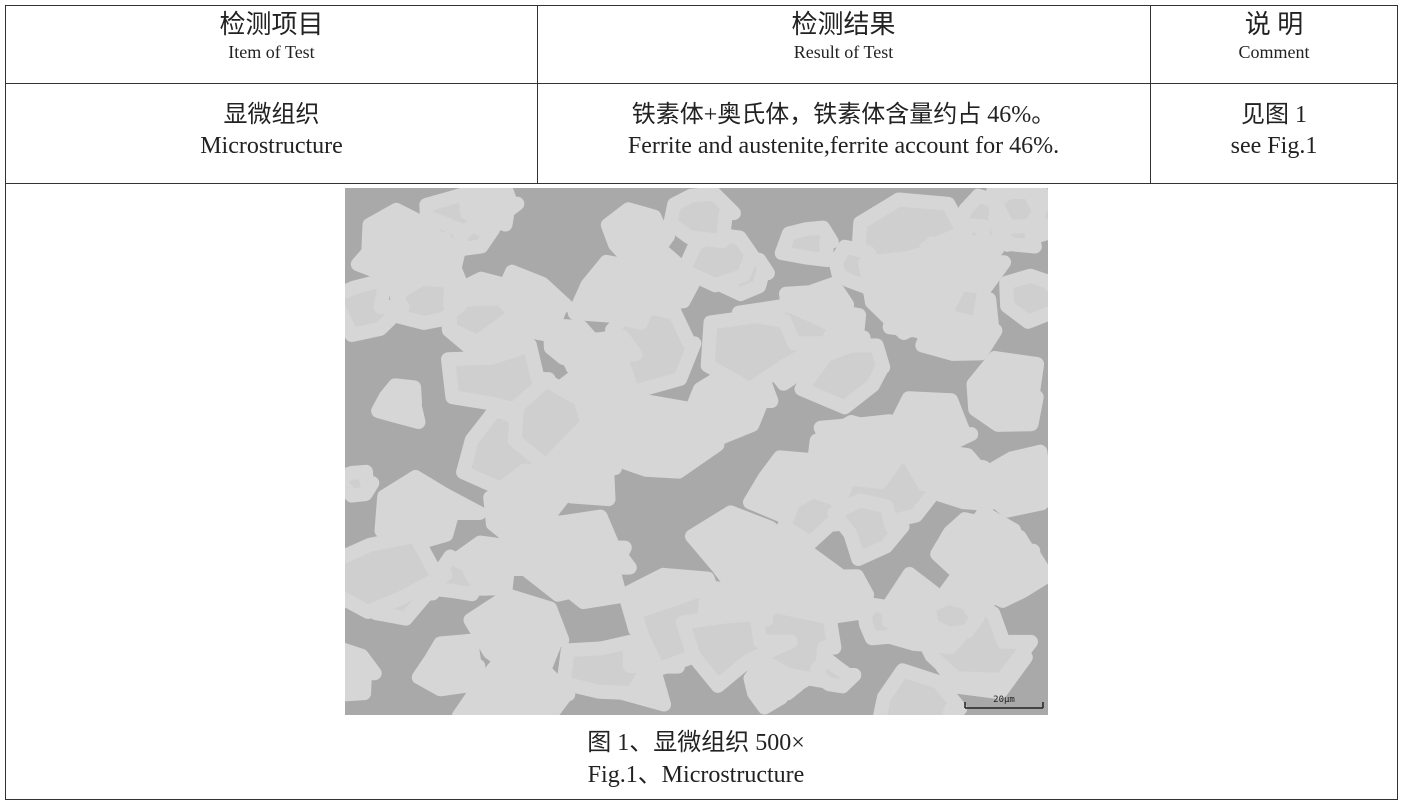 This screenshot has width=1407, height=805. Describe the element at coordinates (843, 115) in the screenshot. I see `cell-zh: 铁素体+奥氏体，铁素体含量约占 46%。` at that location.